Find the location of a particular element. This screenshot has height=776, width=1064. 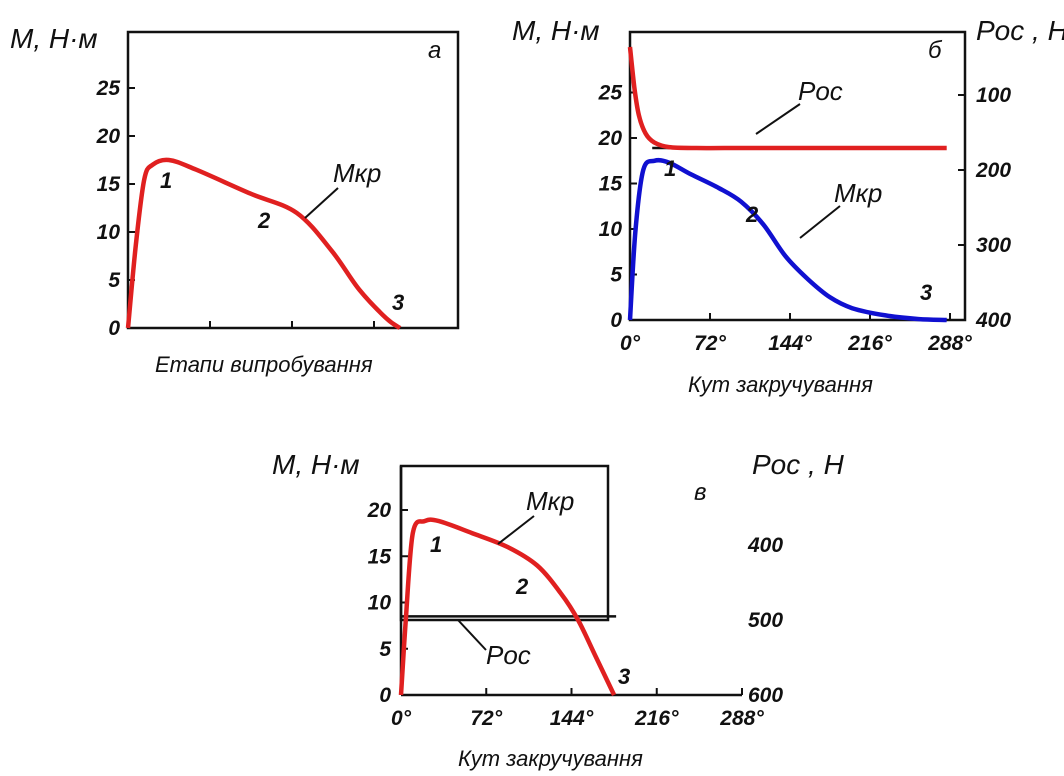

panel-b-letter: б is located at coordinates (935, 50).